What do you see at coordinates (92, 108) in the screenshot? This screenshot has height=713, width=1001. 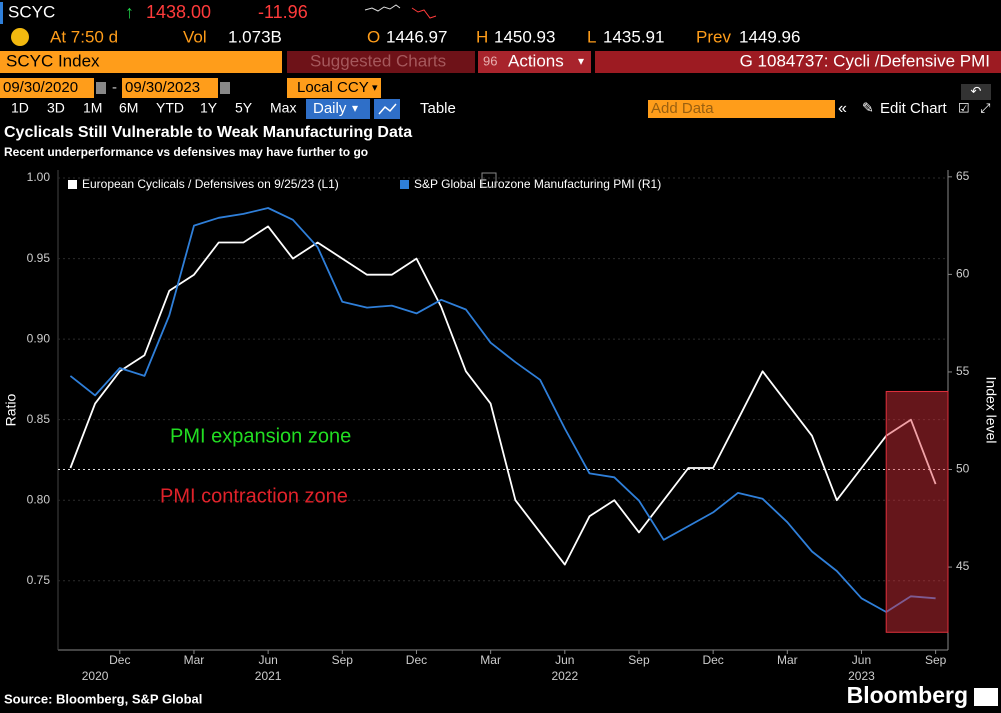 I see `range-button: 1M` at bounding box center [92, 108].